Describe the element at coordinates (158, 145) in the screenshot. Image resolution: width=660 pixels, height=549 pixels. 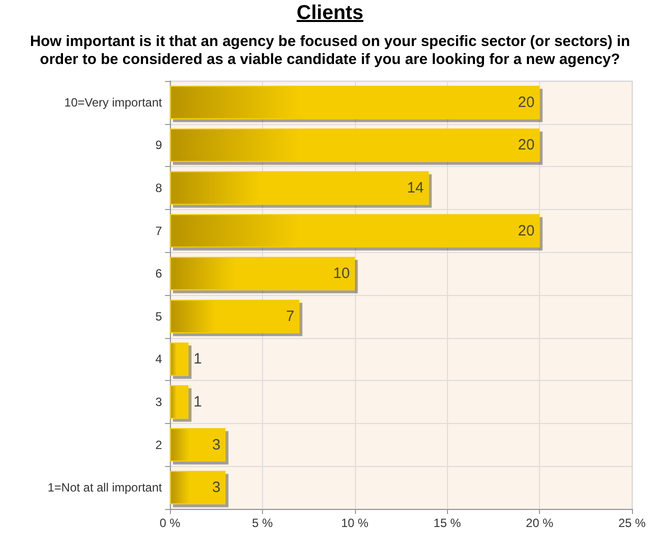
I see `y-tick-label: 9` at that location.